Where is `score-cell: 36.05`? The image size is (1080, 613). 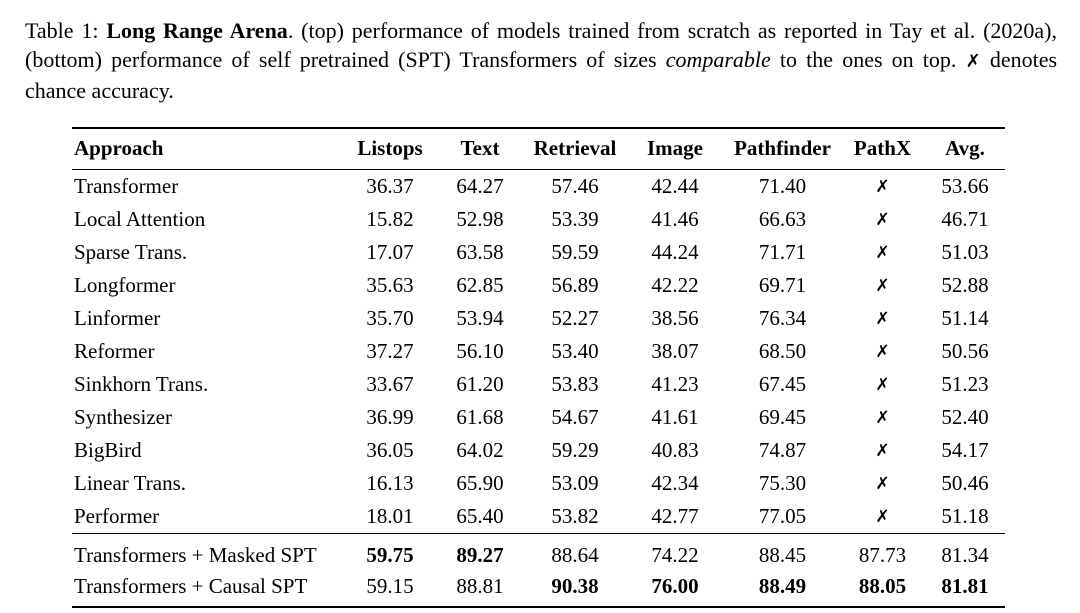
score-cell: 36.05 is located at coordinates (390, 450).